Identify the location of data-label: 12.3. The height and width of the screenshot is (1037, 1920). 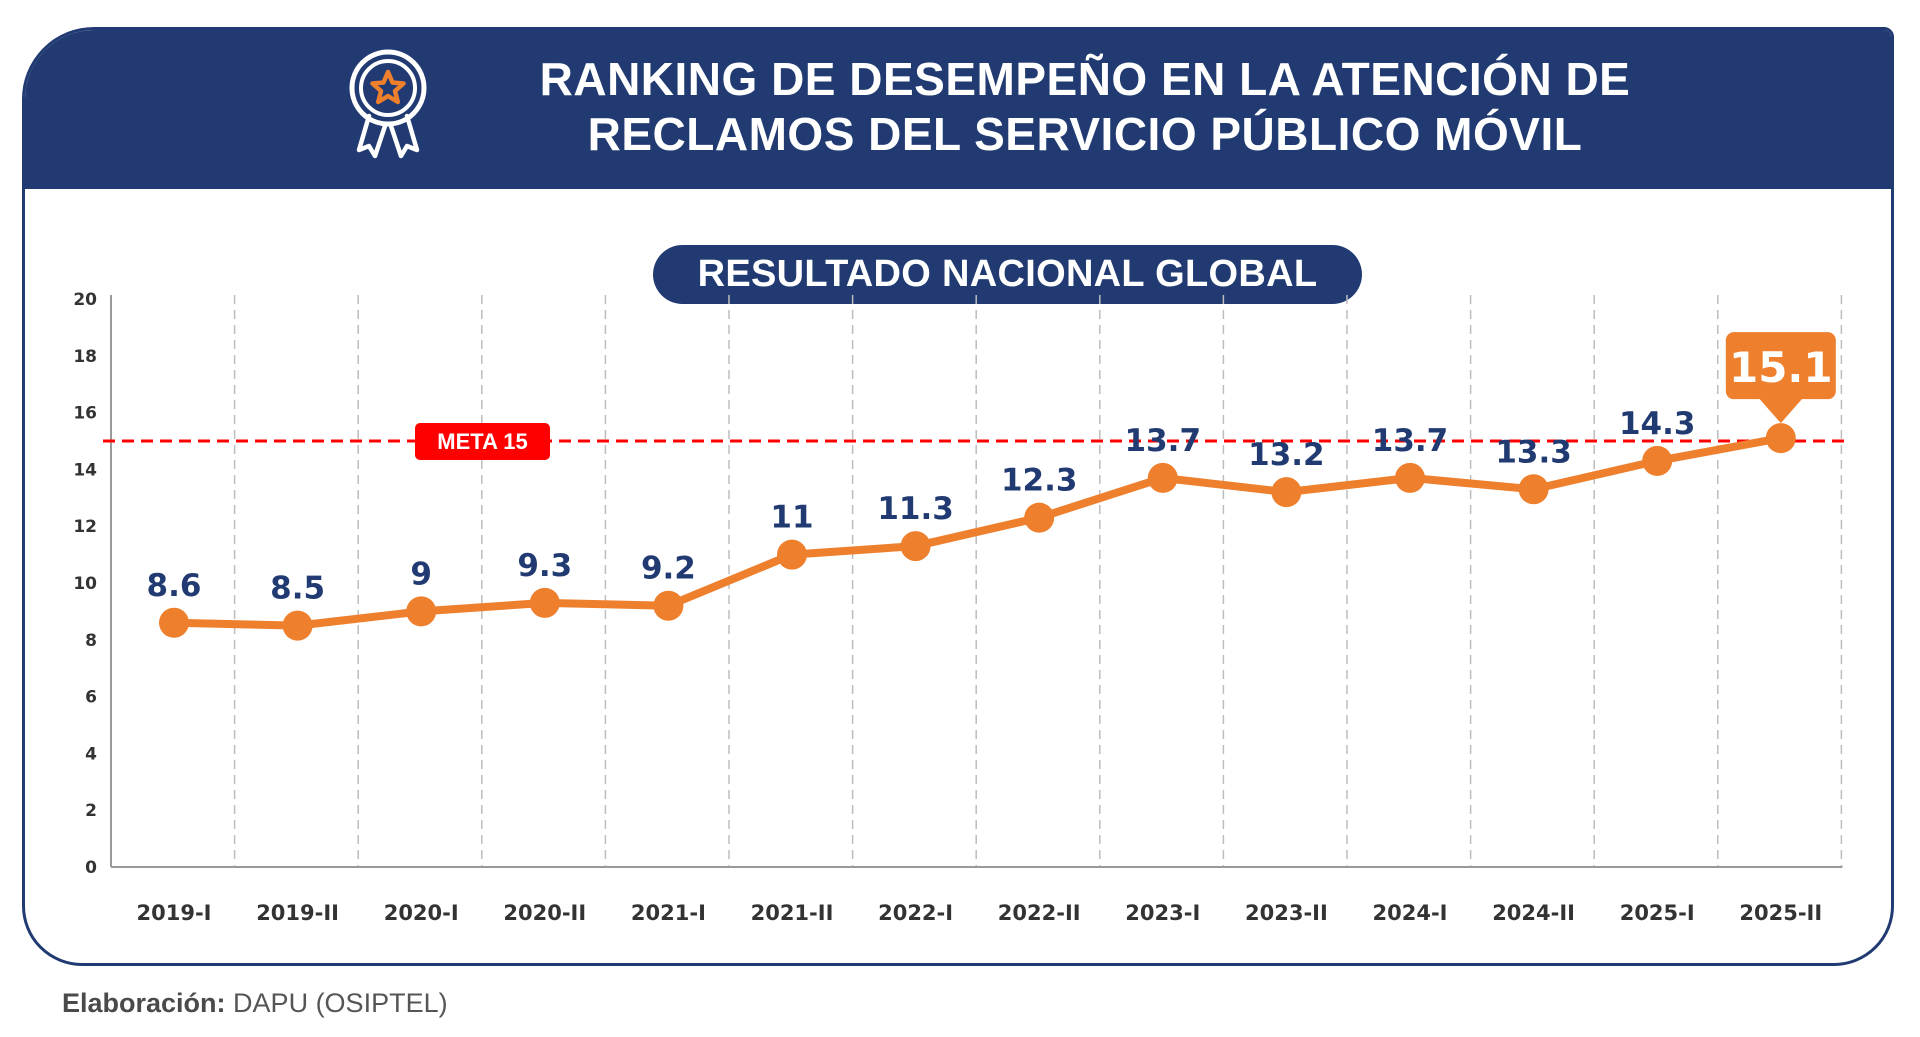
(1039, 481).